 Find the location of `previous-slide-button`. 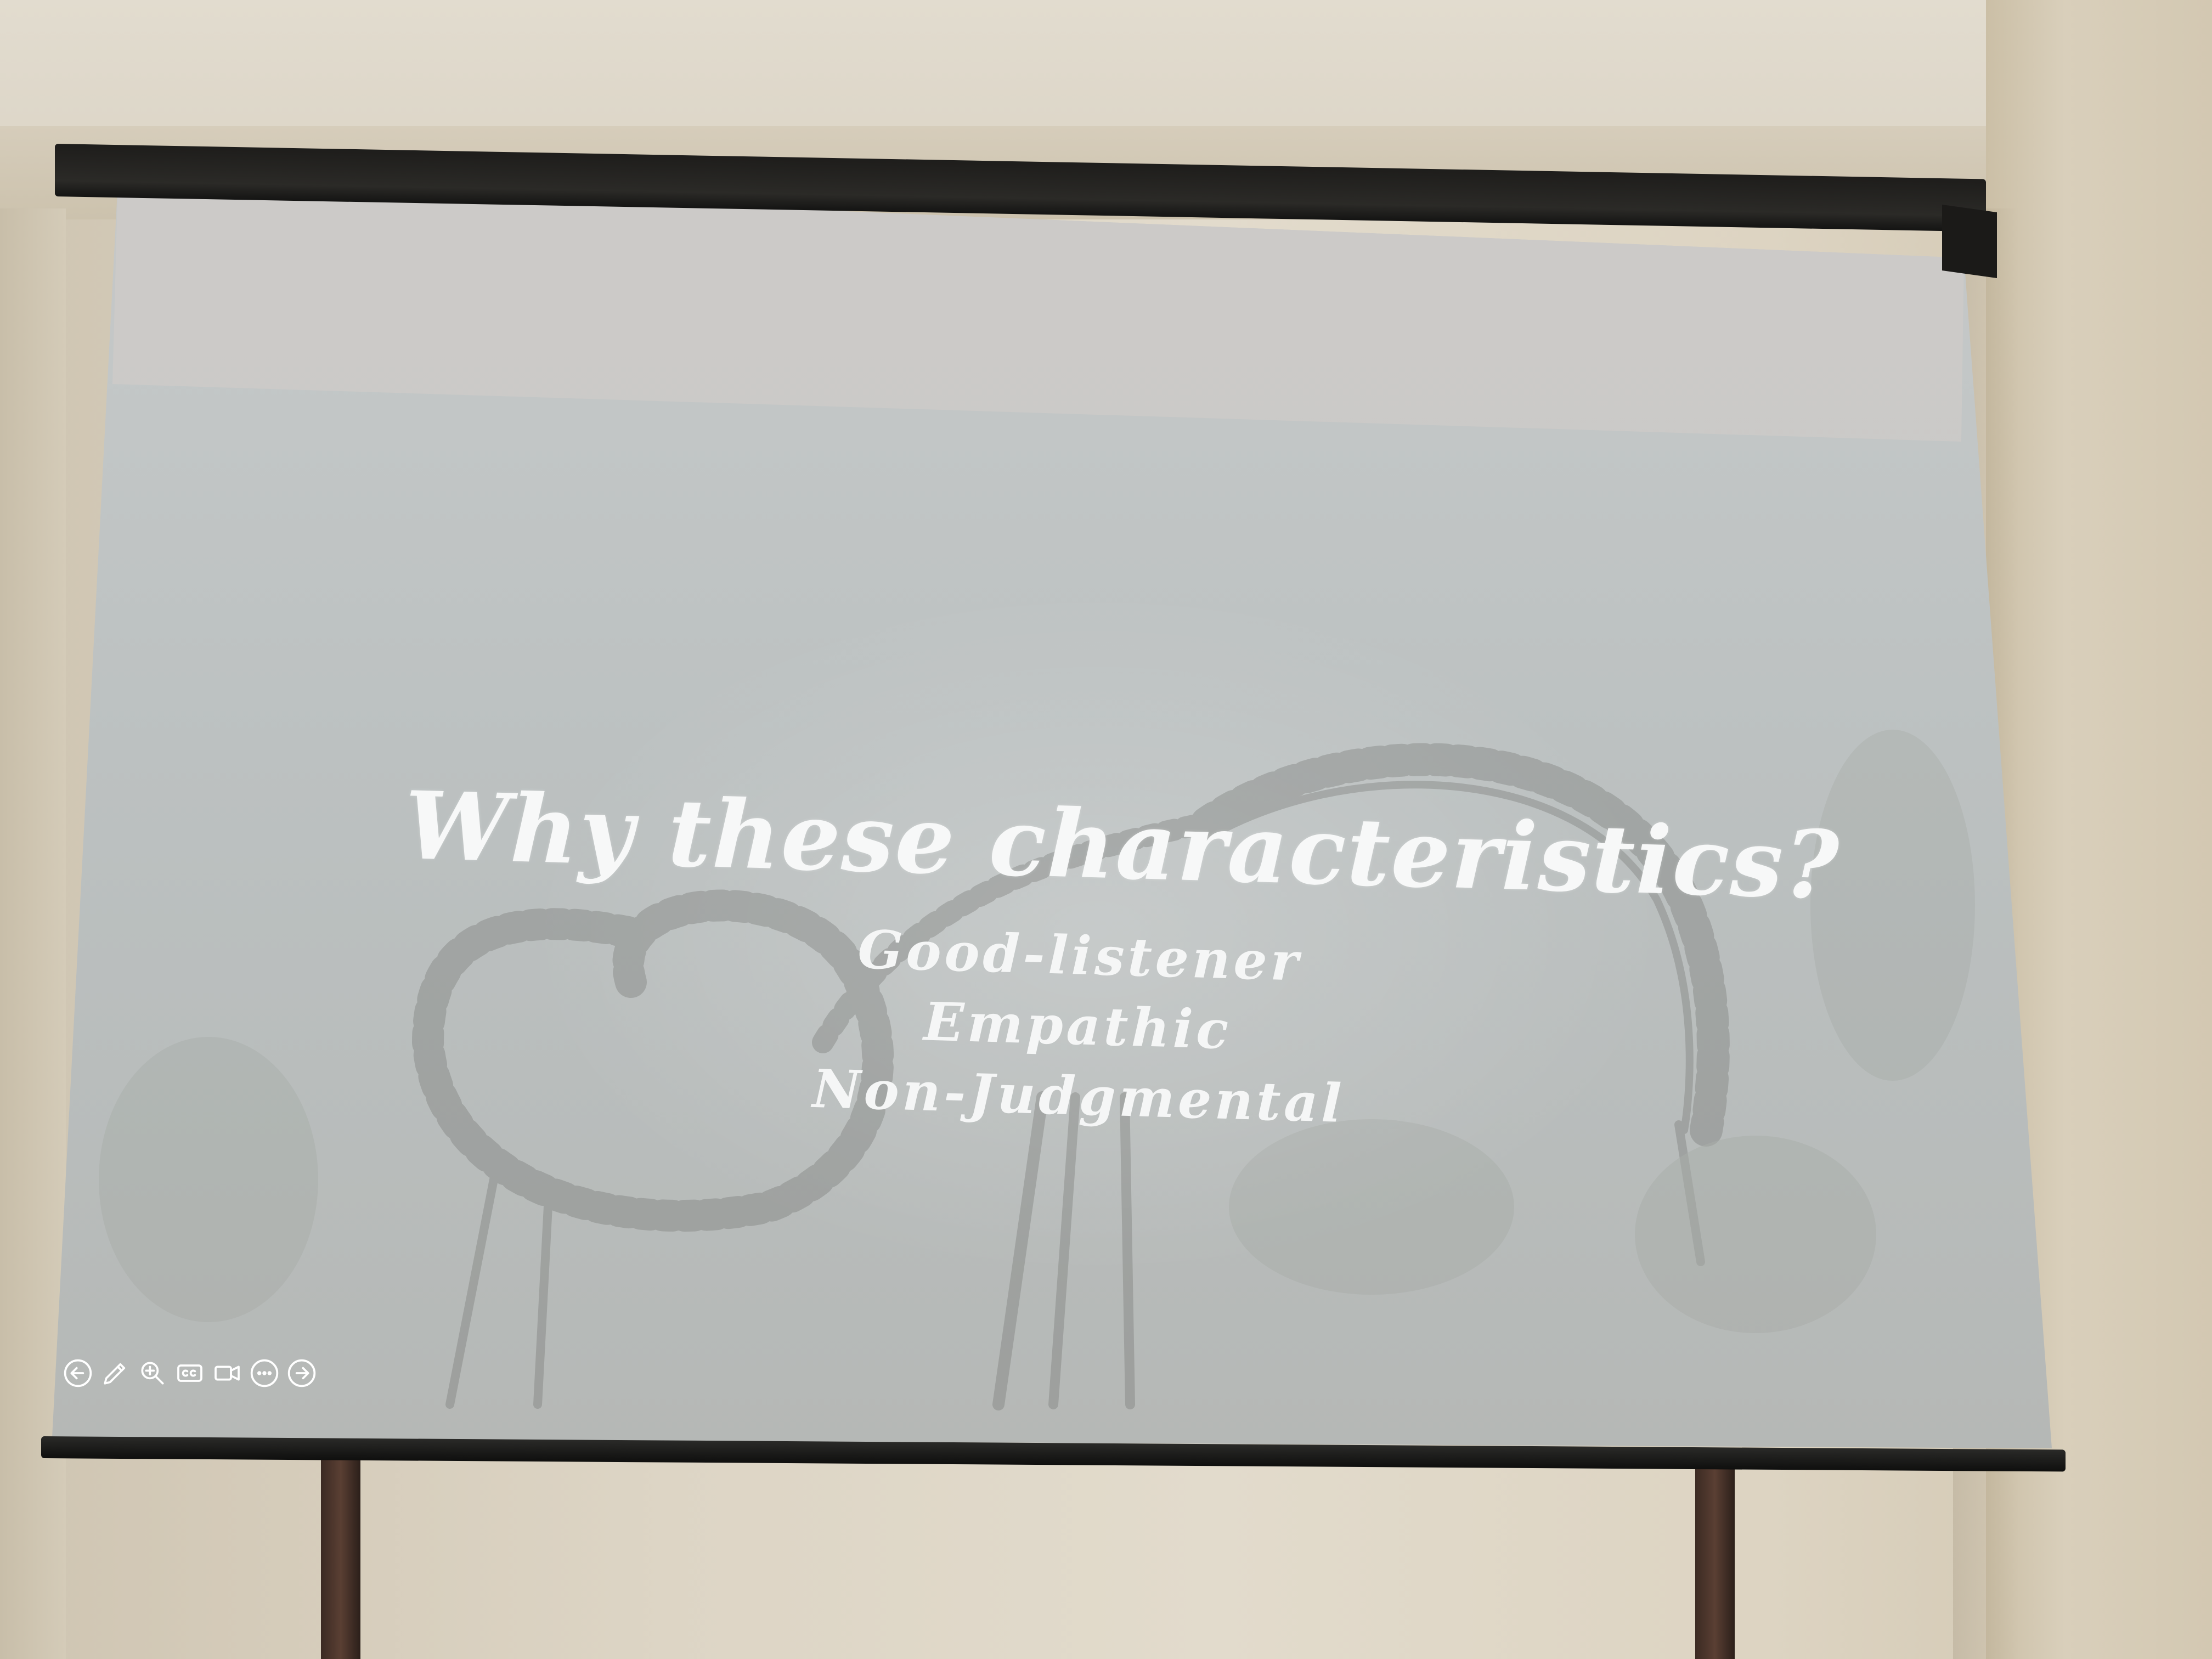

previous-slide-button is located at coordinates (77, 1373).